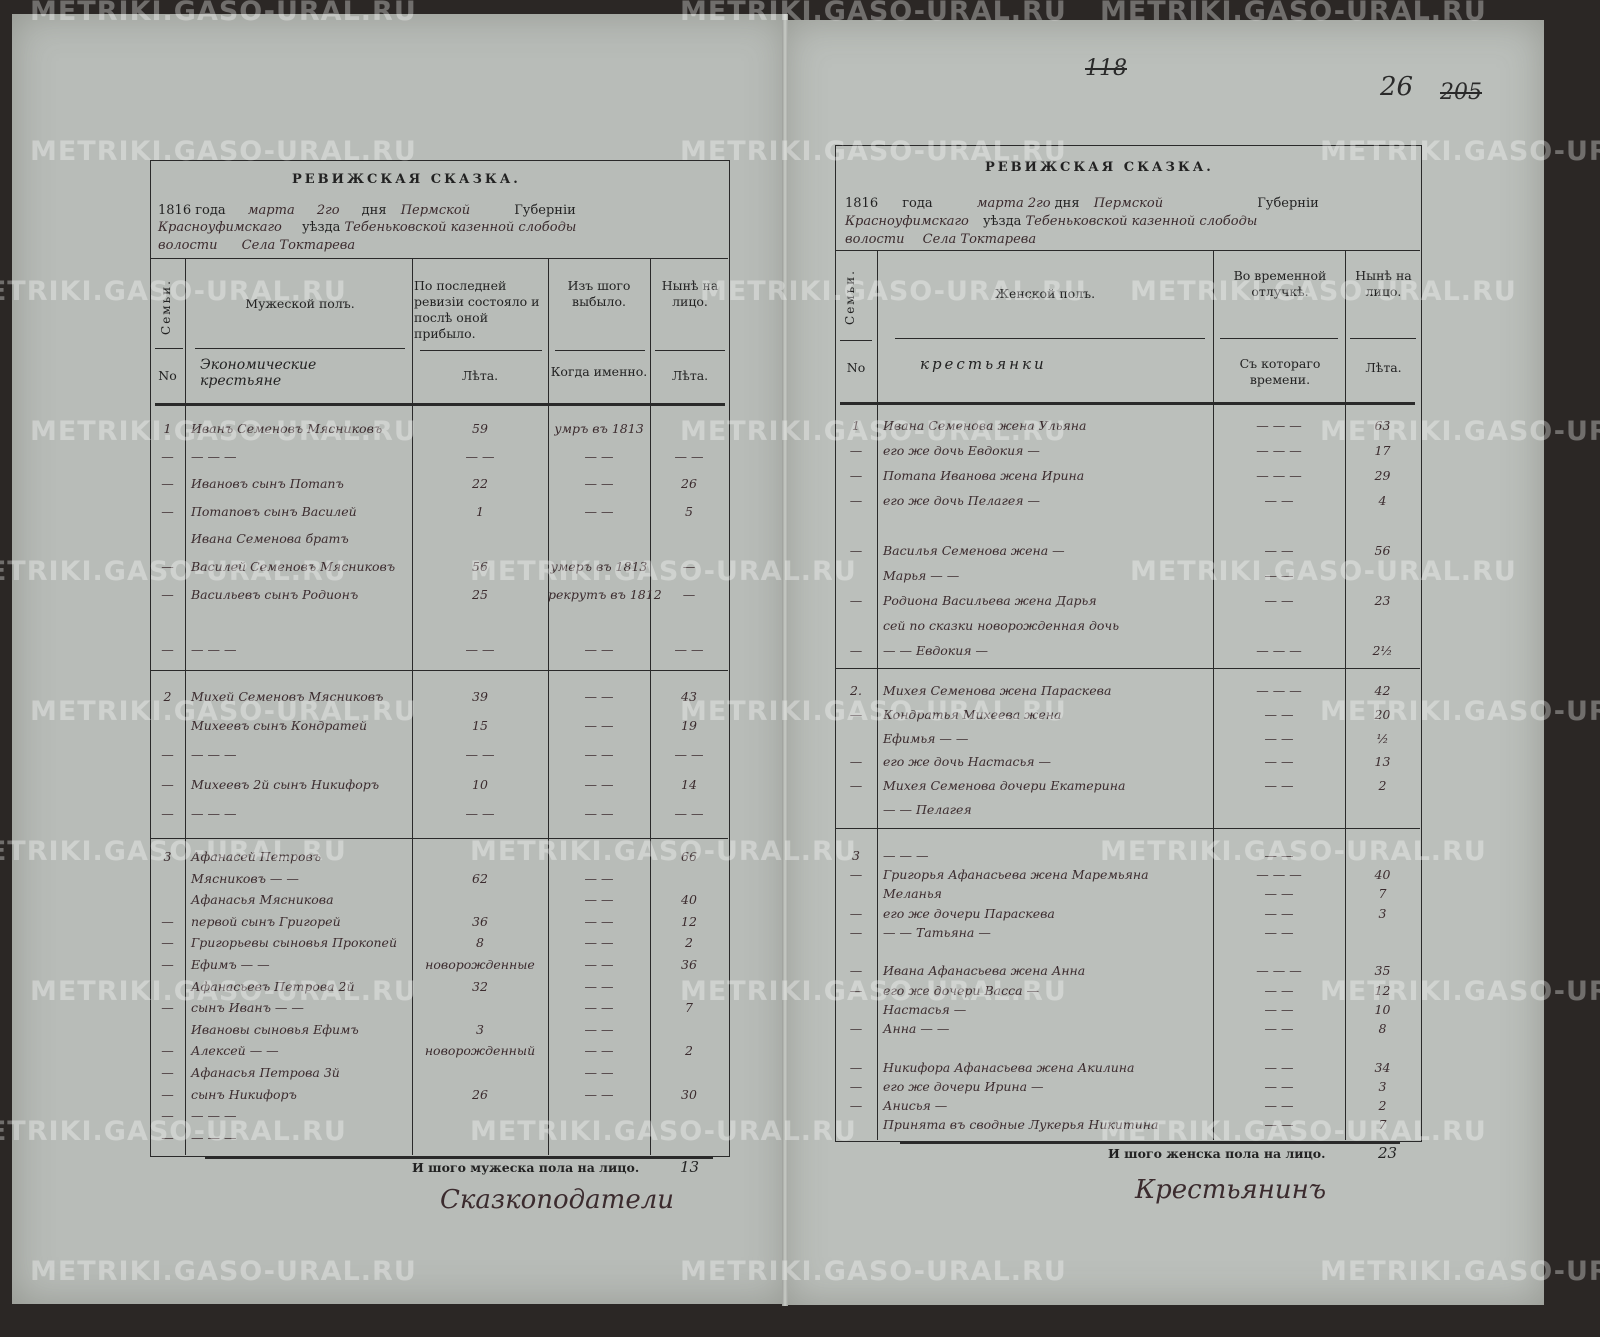 Image resolution: width=1600 pixels, height=1337 pixels. I want to click on page-number: 26, so click(1397, 87).